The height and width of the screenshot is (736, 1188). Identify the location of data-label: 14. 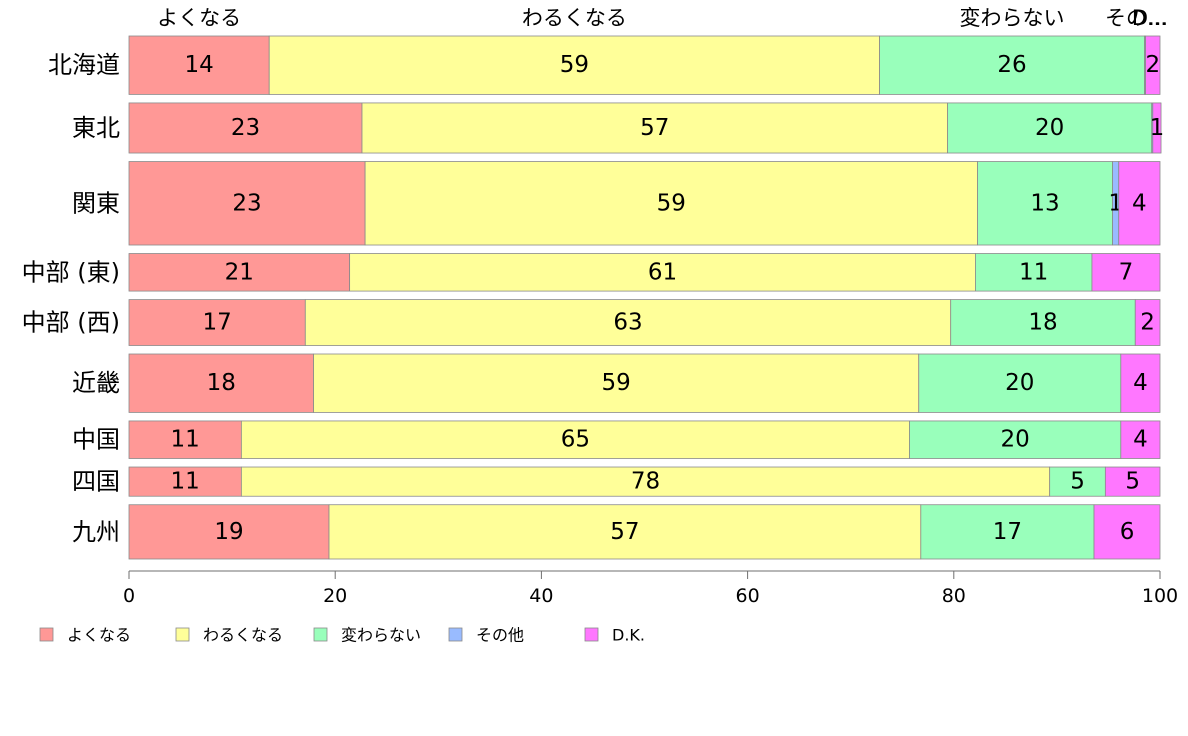
(198, 65).